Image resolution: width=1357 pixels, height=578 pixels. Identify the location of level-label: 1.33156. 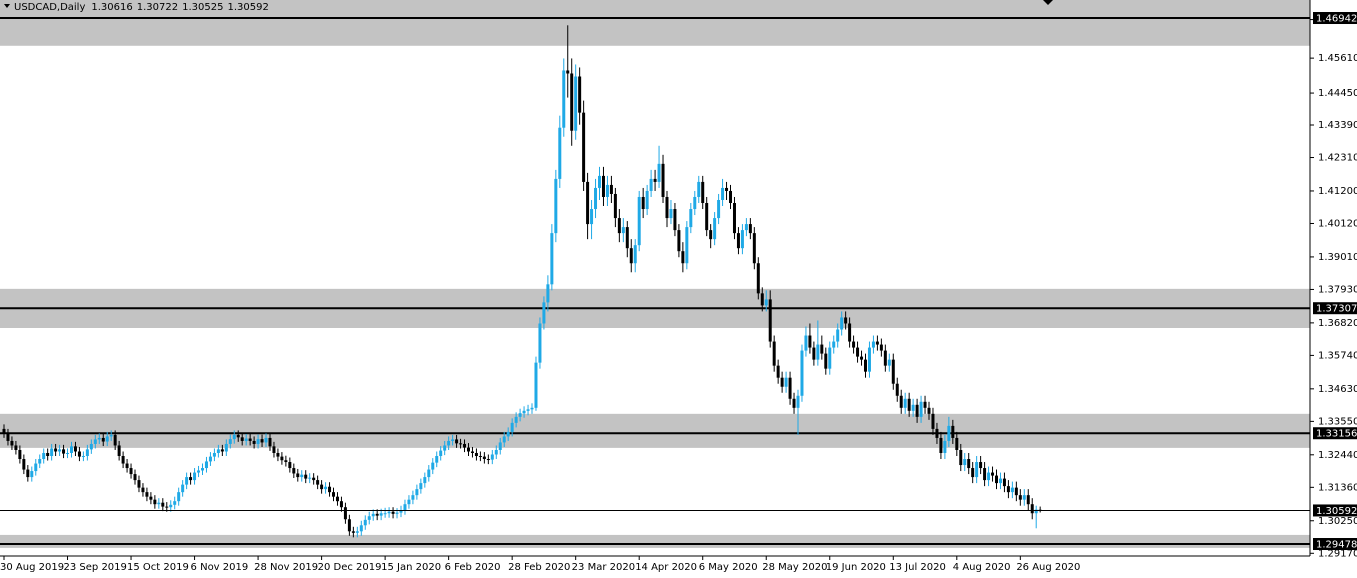
(1336, 434).